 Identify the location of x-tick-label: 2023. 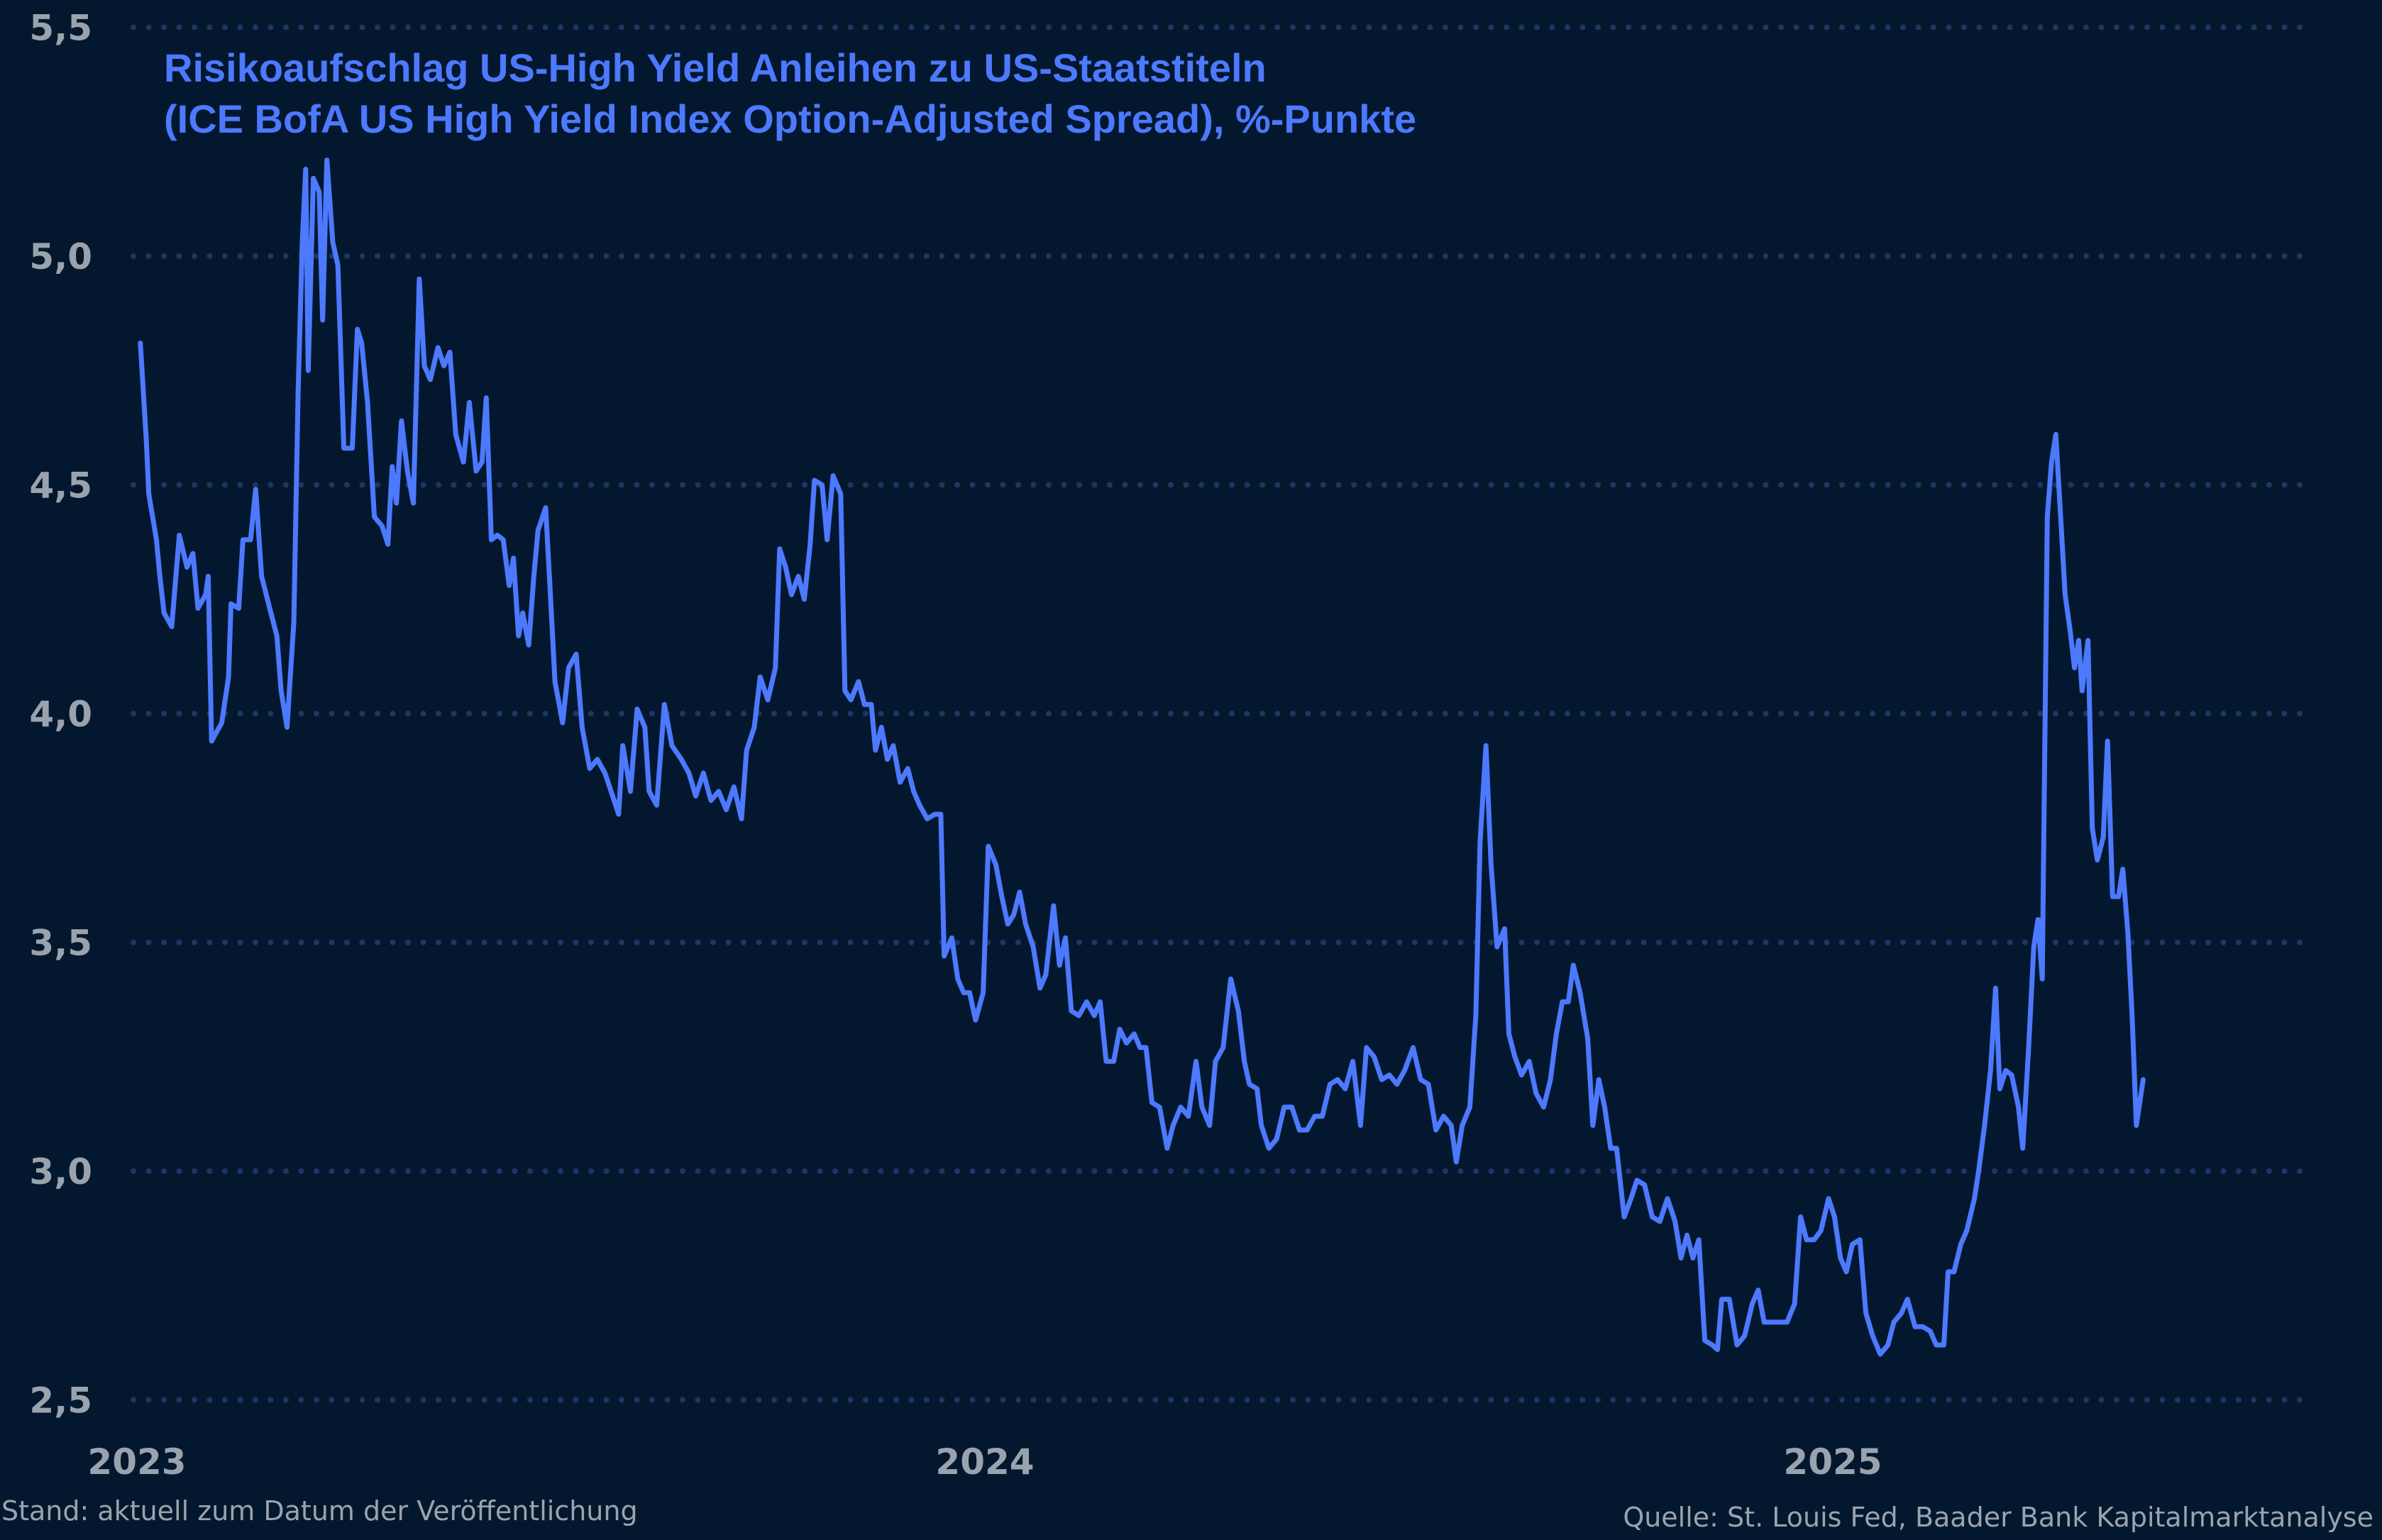
(136, 1462).